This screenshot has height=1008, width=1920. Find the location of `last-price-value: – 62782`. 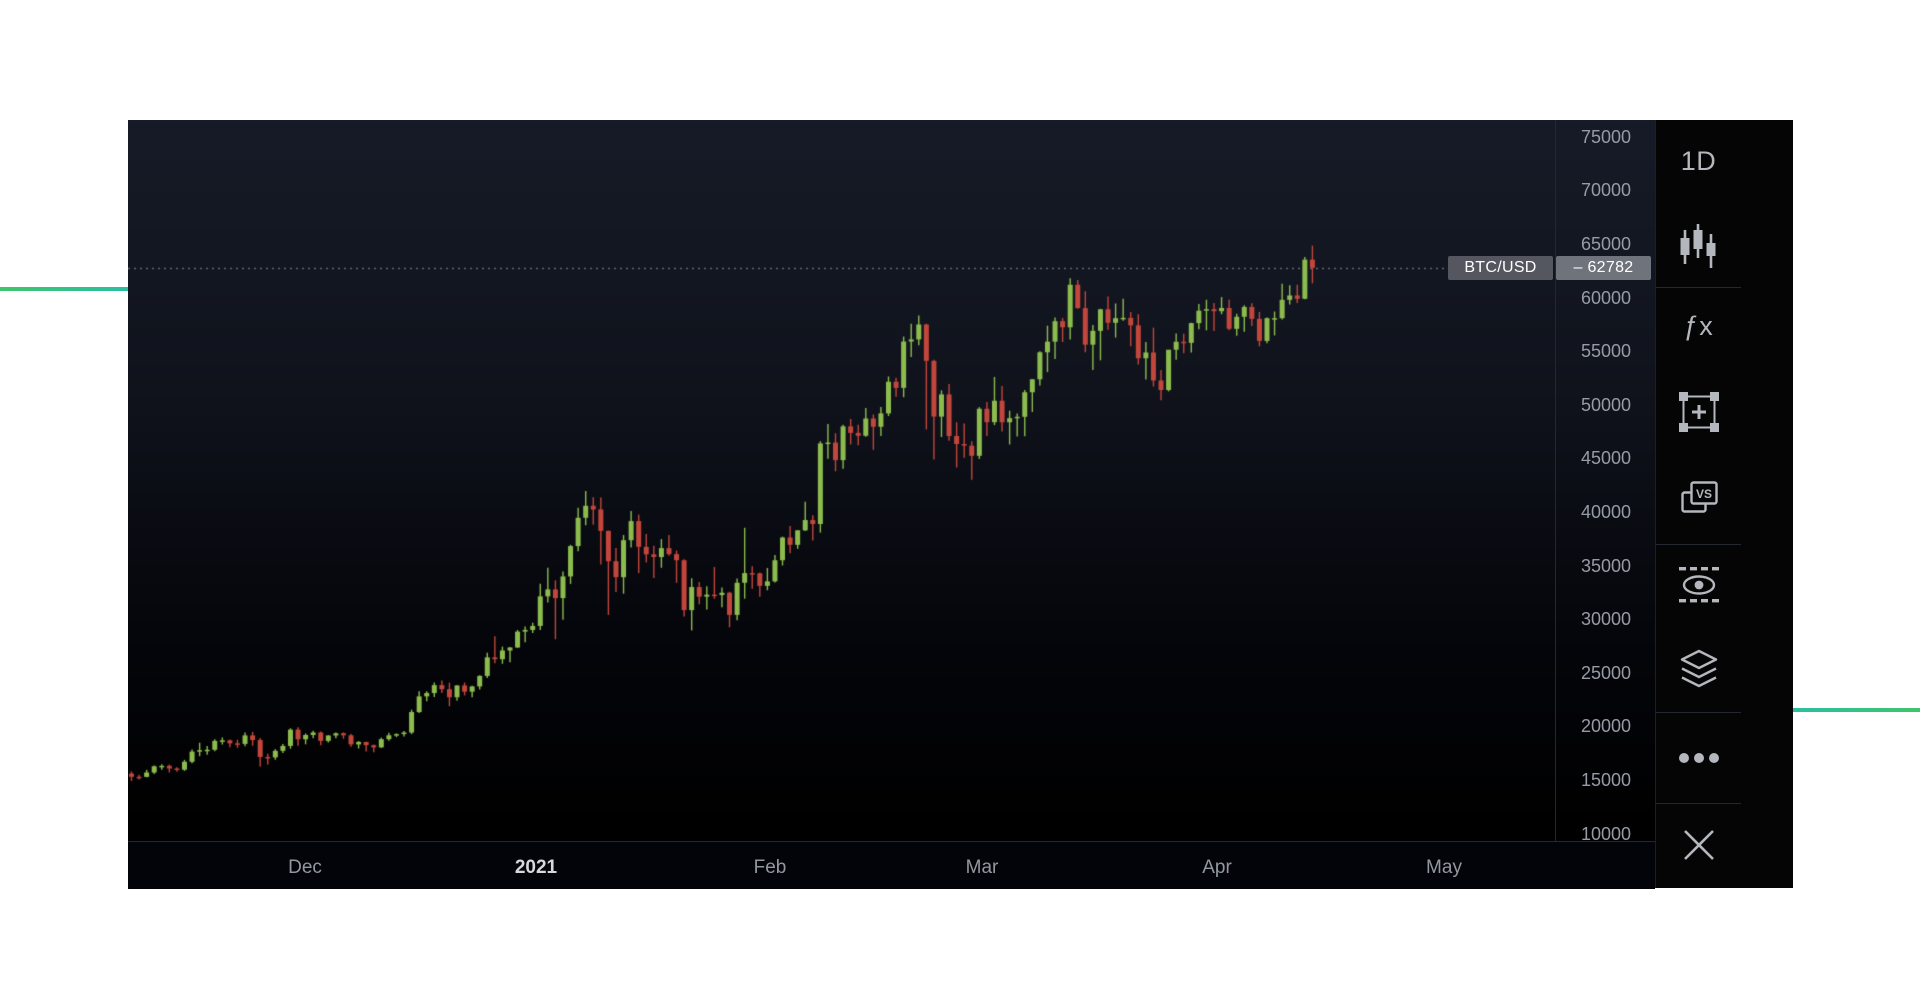

last-price-value: – 62782 is located at coordinates (1603, 267).